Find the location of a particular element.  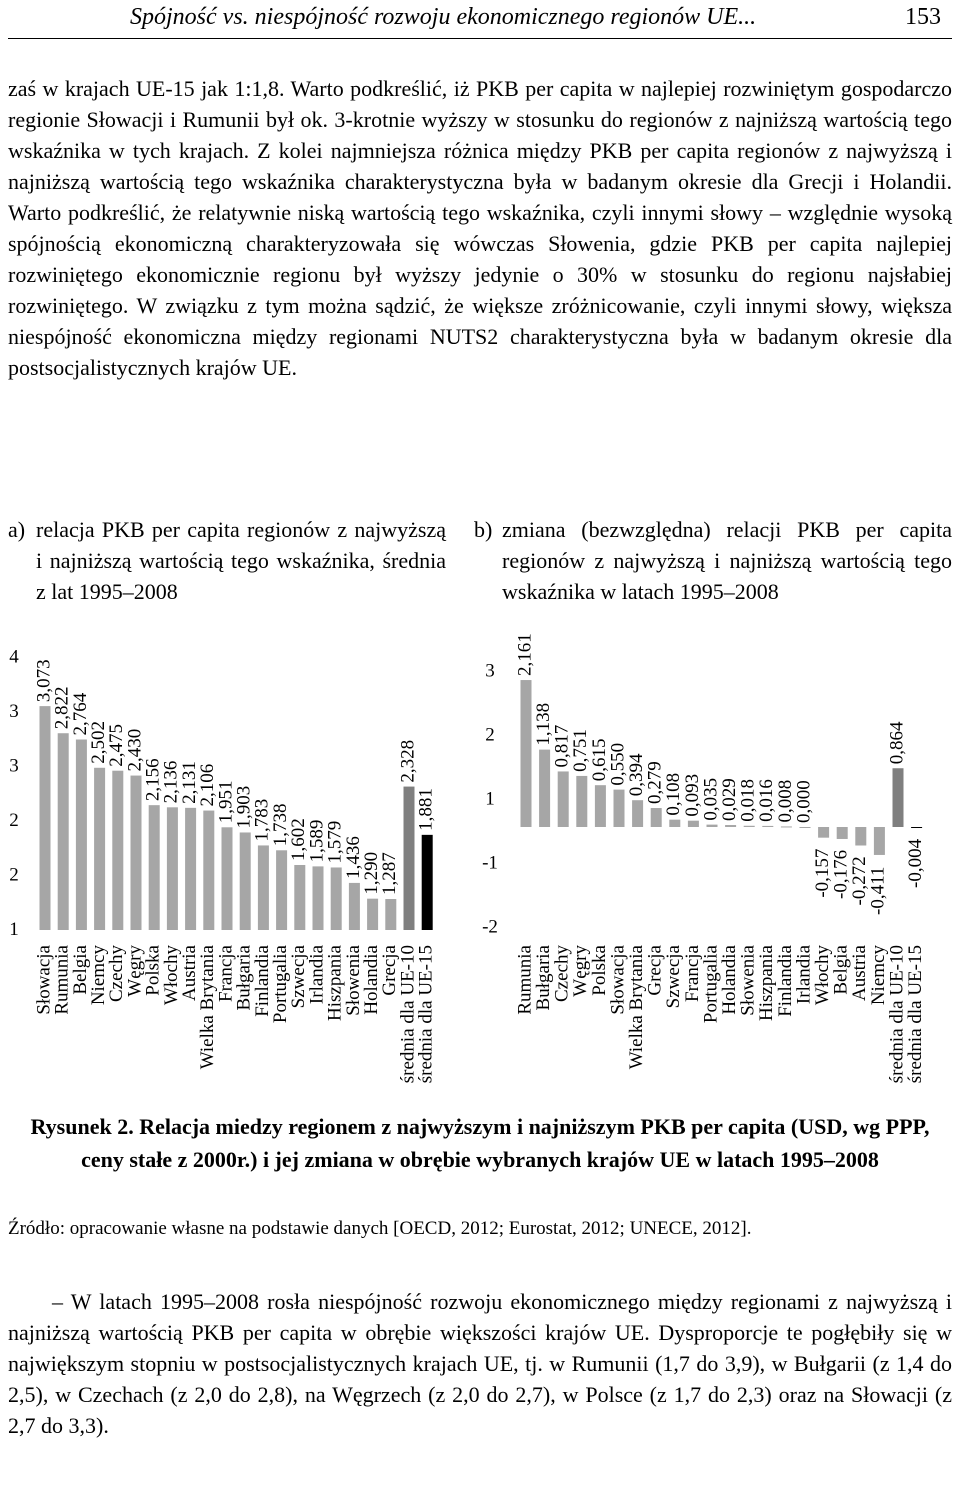

value-label: 0,108 is located at coordinates (673, 794).